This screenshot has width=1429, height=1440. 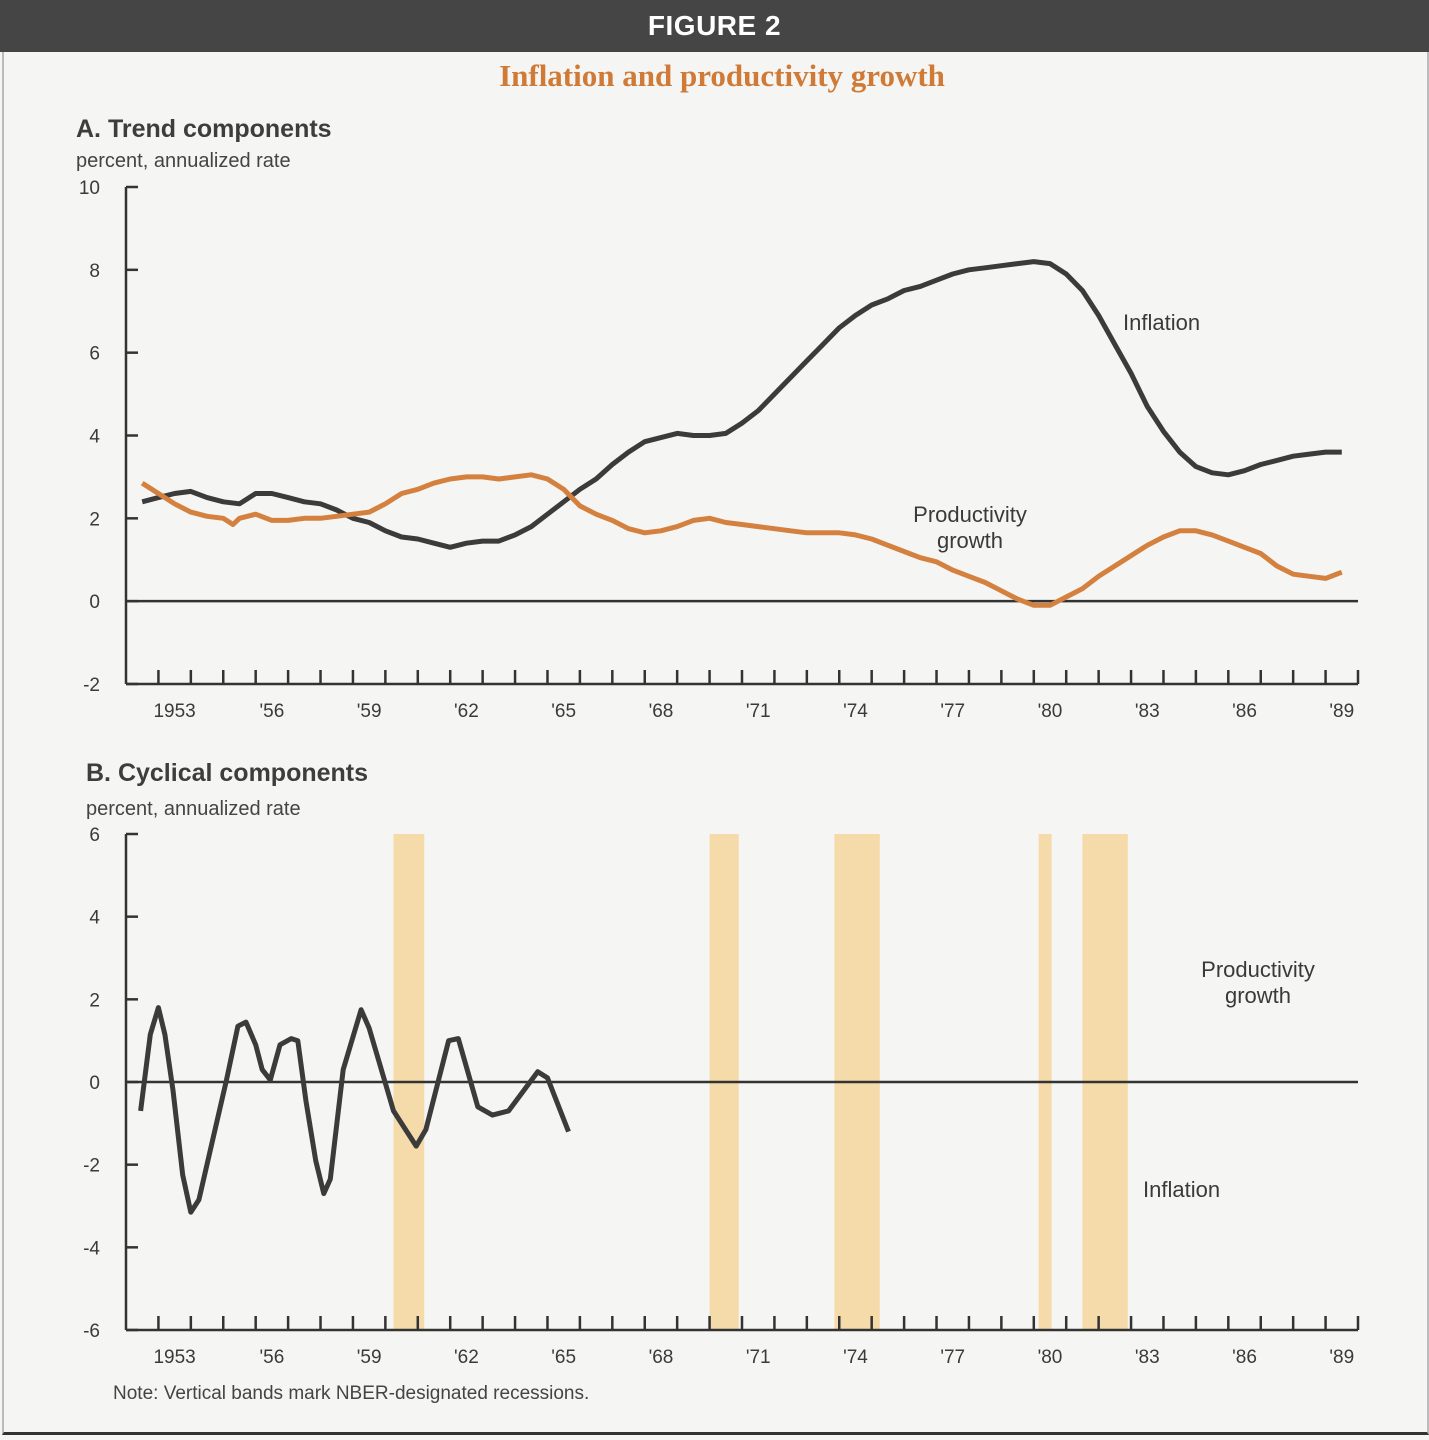 I want to click on chart-title: Inflation and productivity growth, so click(x=722, y=75).